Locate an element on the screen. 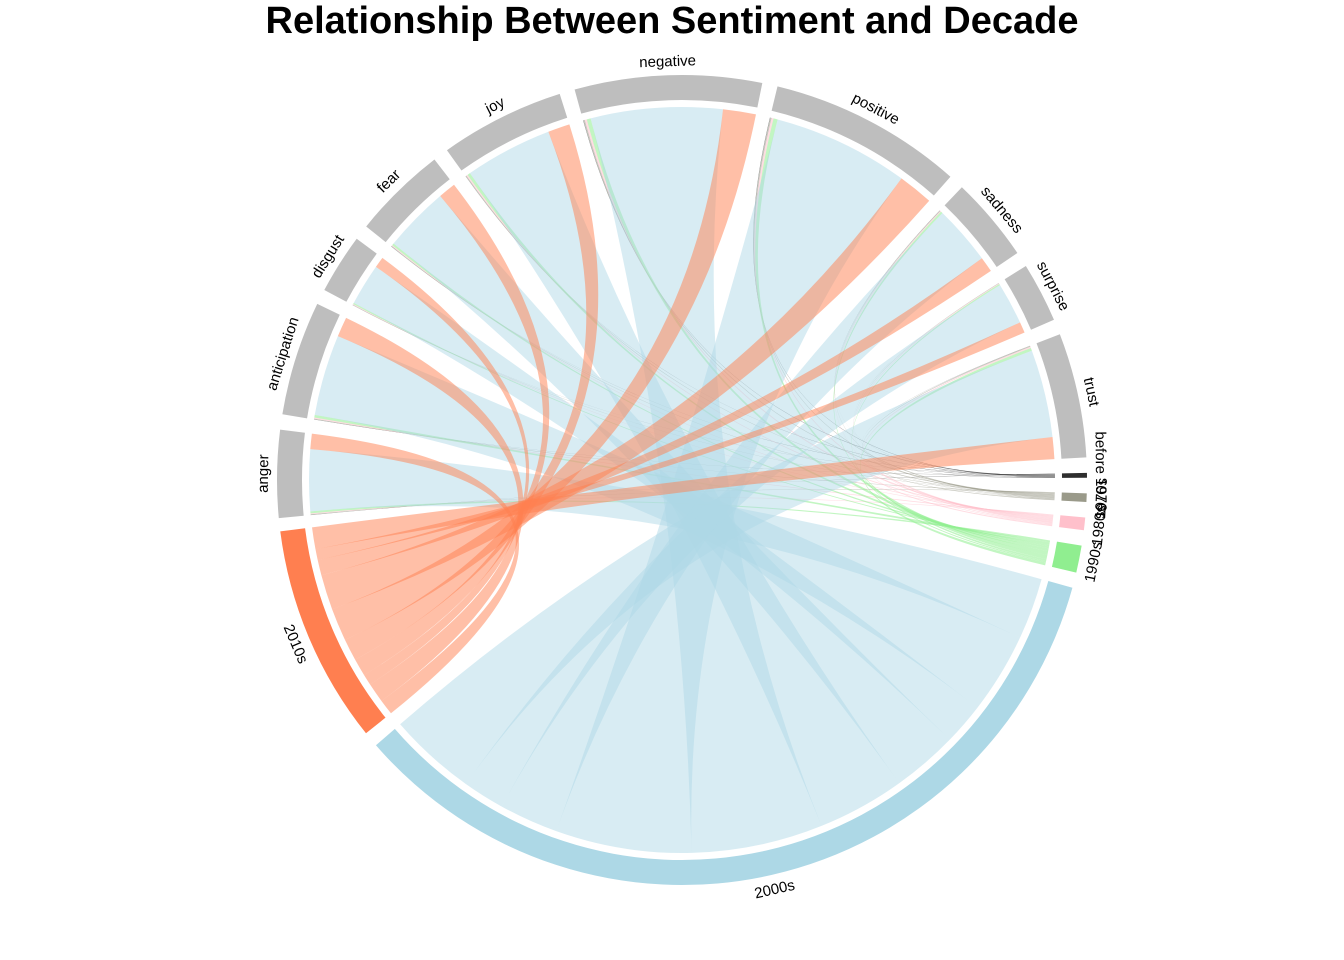 This screenshot has width=1344, height=960. sector-label-1970s: 1970s is located at coordinates (1101, 499).